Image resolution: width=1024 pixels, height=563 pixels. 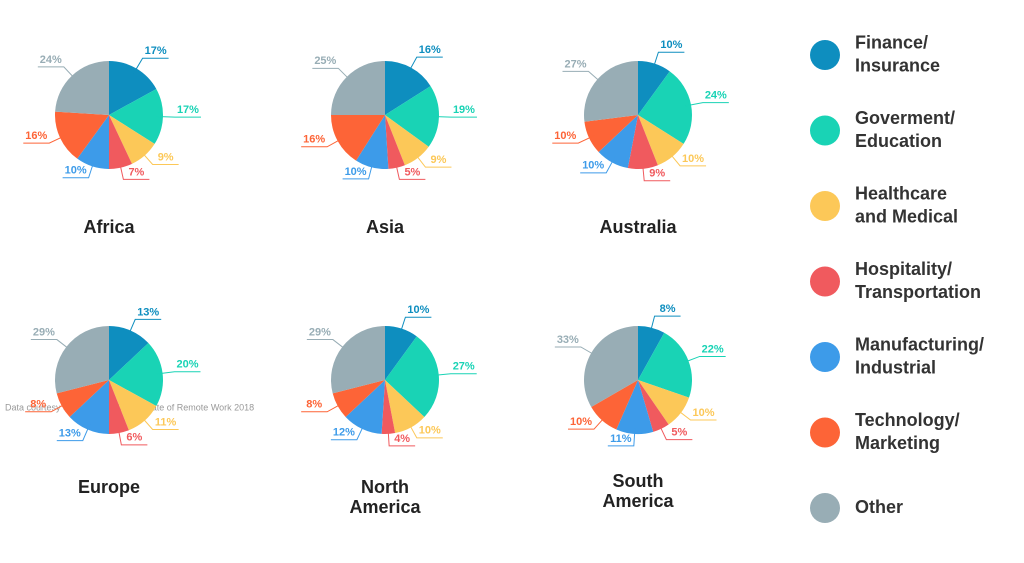 I want to click on legend-label: Healthcare and Medical, so click(x=906, y=204).